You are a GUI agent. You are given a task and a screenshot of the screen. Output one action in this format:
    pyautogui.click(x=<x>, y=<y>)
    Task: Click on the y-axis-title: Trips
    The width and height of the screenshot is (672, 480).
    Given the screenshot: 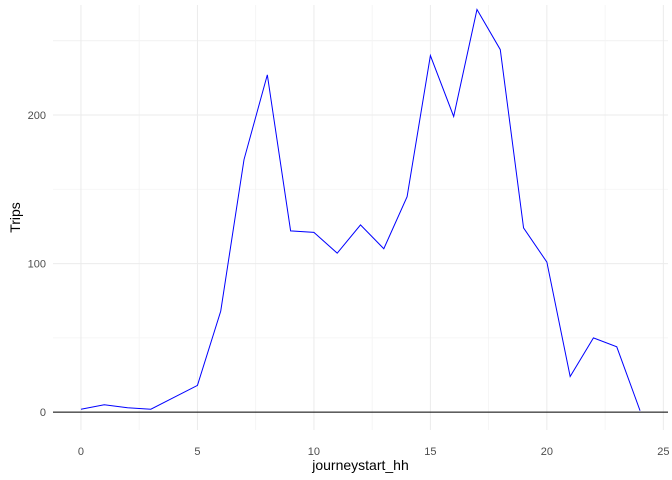 What is the action you would take?
    pyautogui.click(x=15, y=217)
    